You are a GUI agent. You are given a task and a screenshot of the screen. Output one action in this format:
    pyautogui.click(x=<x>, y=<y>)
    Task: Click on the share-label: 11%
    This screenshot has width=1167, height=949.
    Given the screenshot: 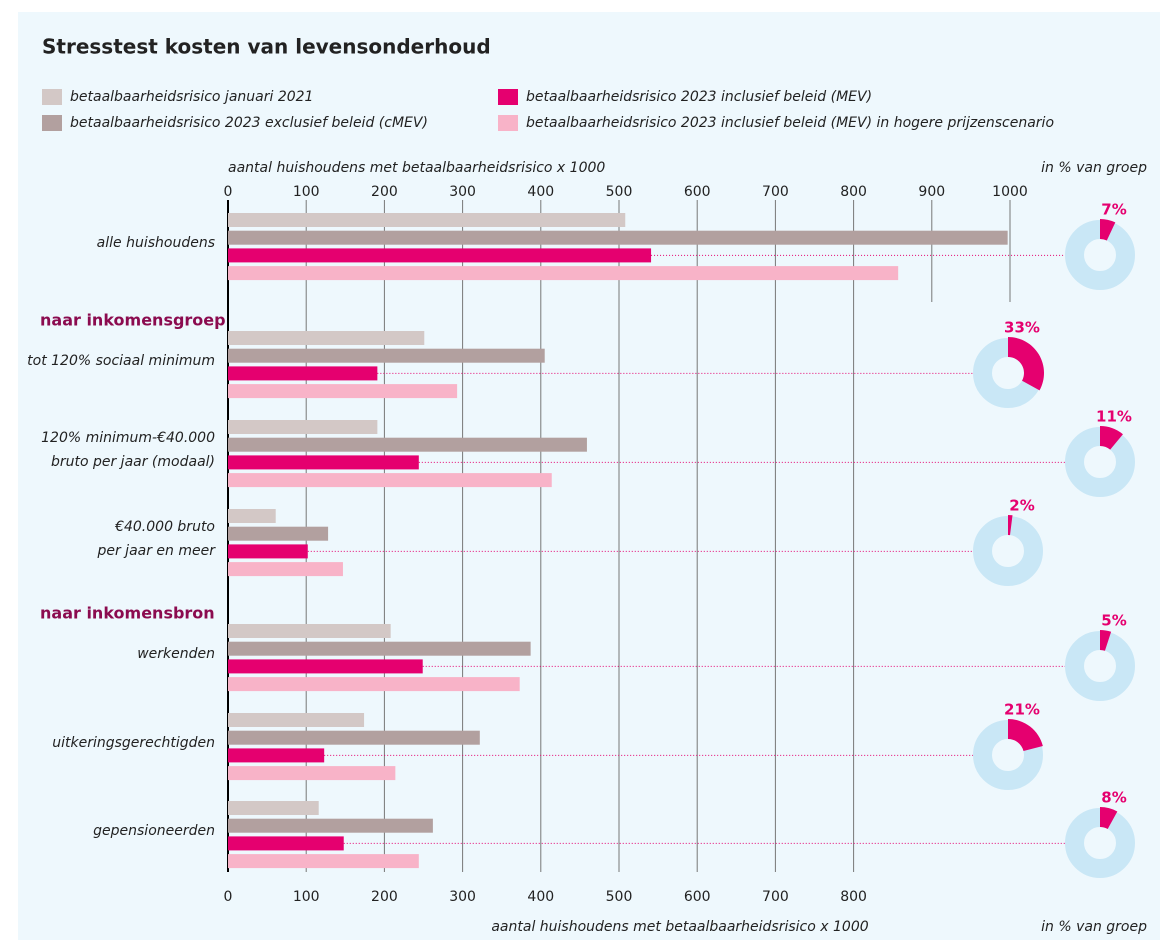 What is the action you would take?
    pyautogui.click(x=1114, y=417)
    